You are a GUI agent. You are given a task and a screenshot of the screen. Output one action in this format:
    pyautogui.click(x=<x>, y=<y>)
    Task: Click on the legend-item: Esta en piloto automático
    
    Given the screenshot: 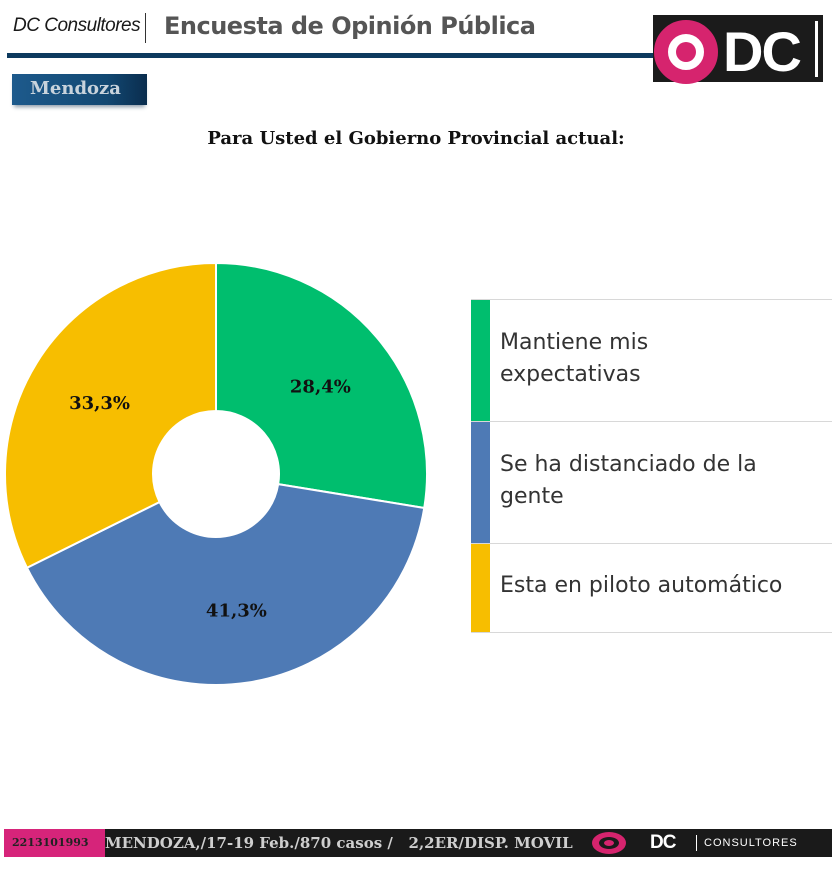 What is the action you would take?
    pyautogui.click(x=651, y=588)
    